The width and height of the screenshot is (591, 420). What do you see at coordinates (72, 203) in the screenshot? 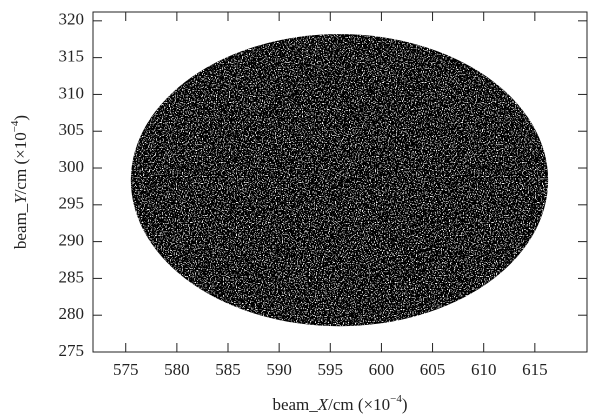
I see `y-tick-label: 295` at bounding box center [72, 203].